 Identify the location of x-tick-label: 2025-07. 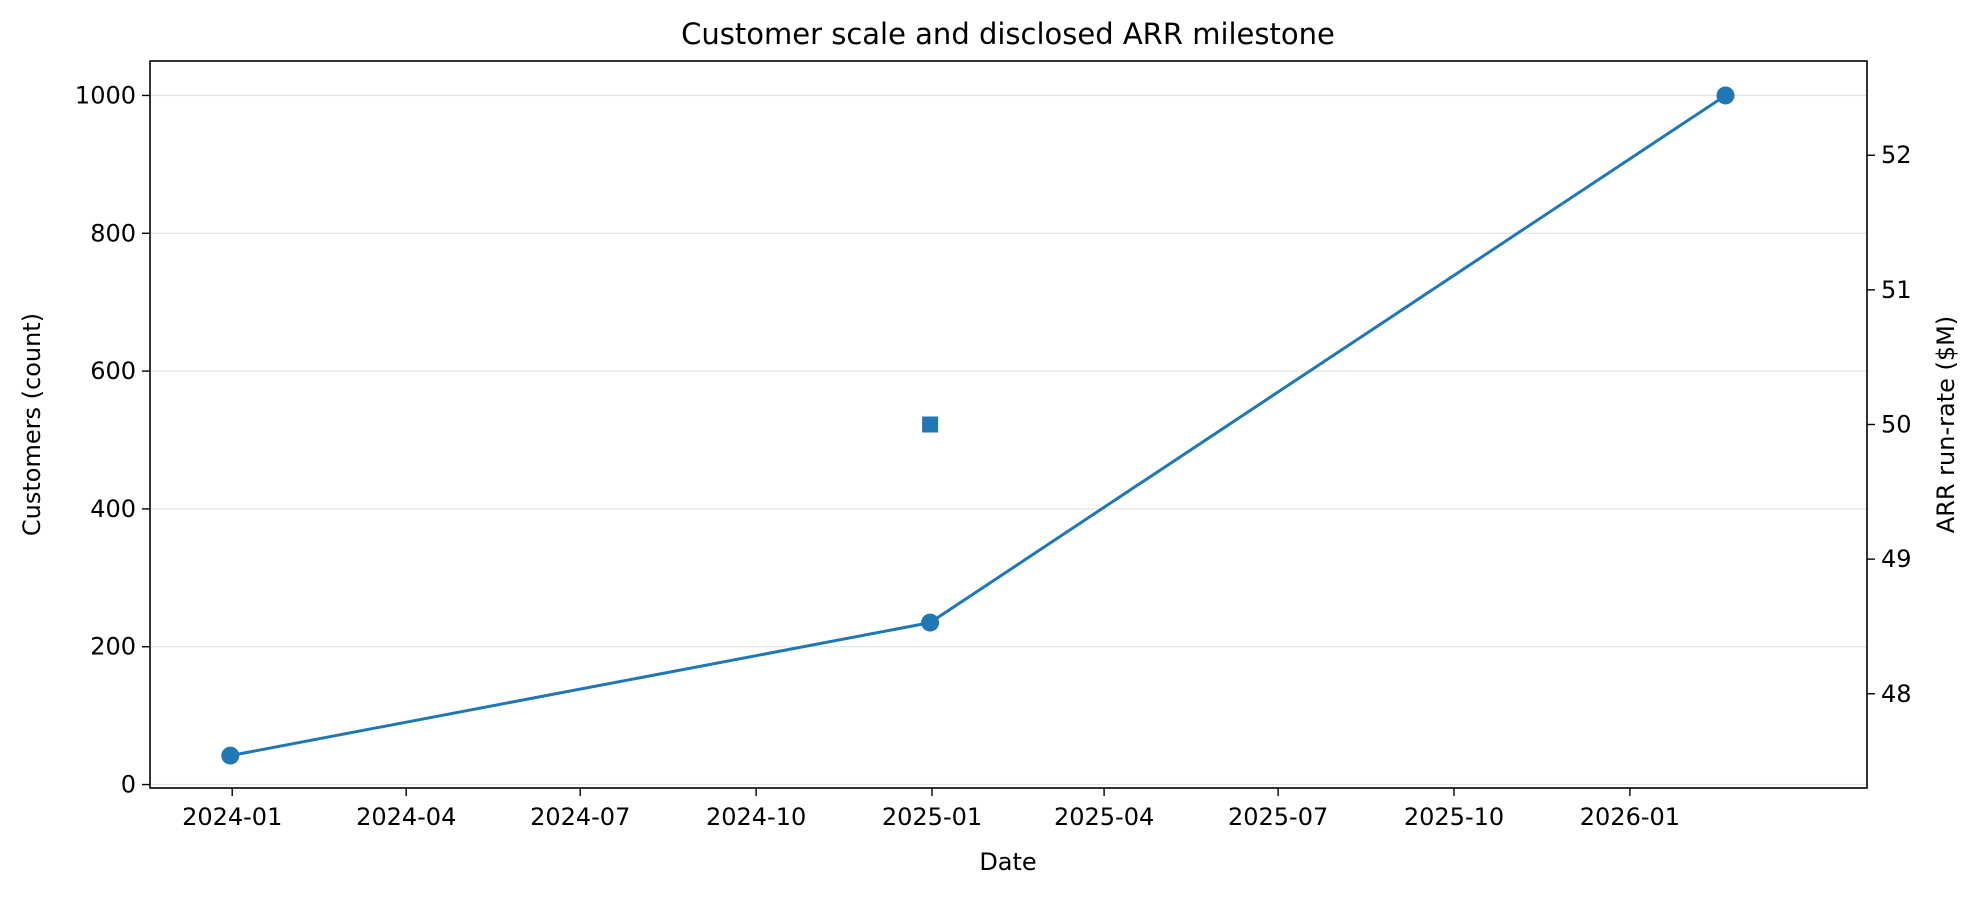
(1278, 817).